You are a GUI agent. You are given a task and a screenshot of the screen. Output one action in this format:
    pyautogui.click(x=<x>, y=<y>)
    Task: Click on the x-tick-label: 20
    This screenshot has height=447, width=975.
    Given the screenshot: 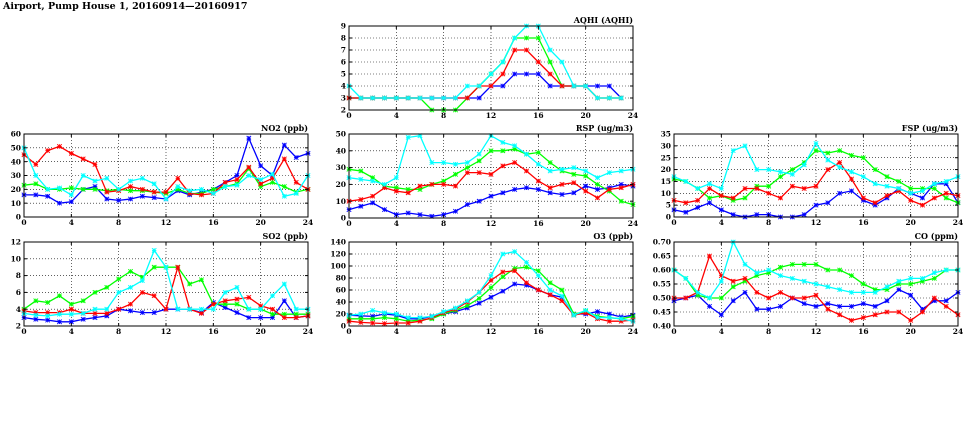 What is the action you would take?
    pyautogui.click(x=585, y=115)
    